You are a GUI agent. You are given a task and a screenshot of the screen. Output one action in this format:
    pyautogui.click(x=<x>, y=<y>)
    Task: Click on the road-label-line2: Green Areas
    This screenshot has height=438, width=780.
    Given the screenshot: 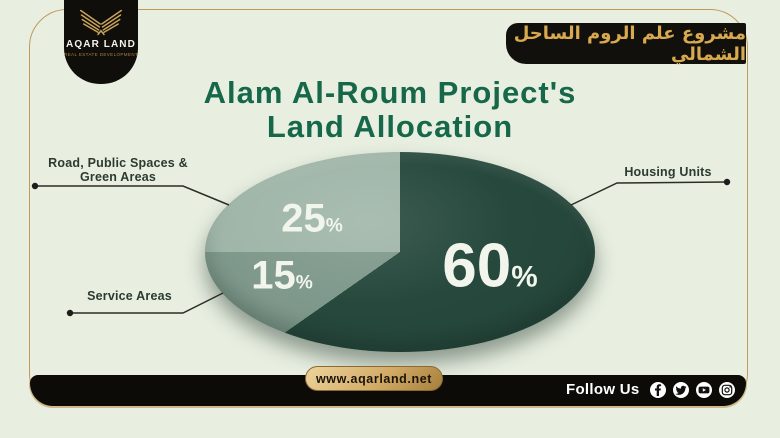 What is the action you would take?
    pyautogui.click(x=118, y=177)
    